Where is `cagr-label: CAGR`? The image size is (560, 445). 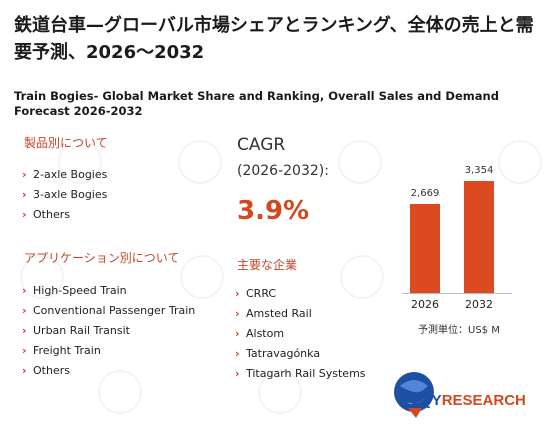
cagr-label: CAGR is located at coordinates (261, 145).